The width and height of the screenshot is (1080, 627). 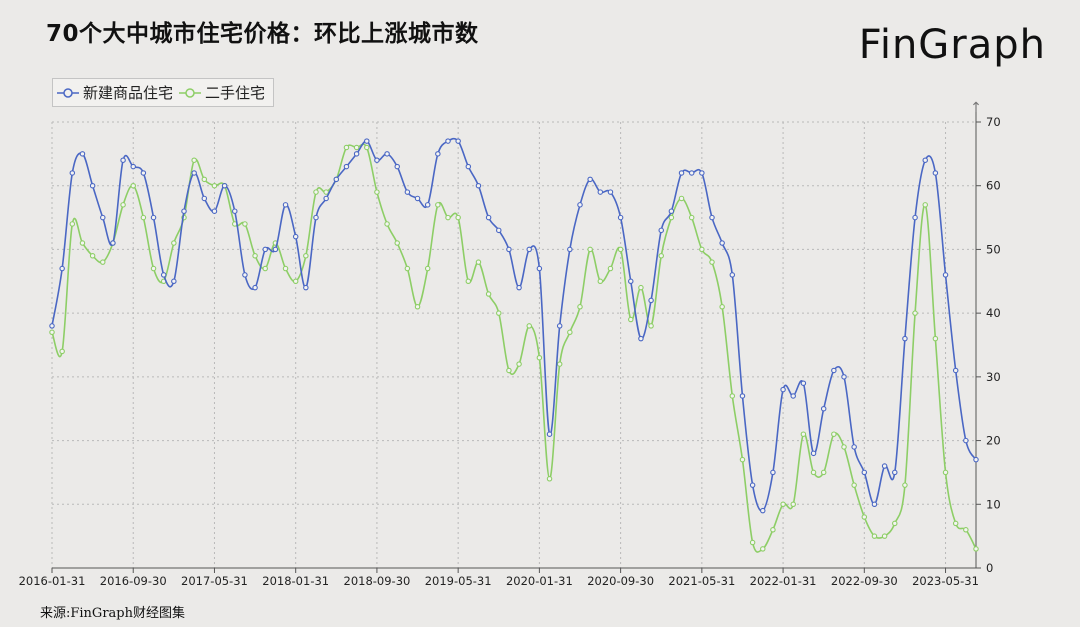 I want to click on legend-item-second-hand: 二手住宅, so click(x=222, y=92).